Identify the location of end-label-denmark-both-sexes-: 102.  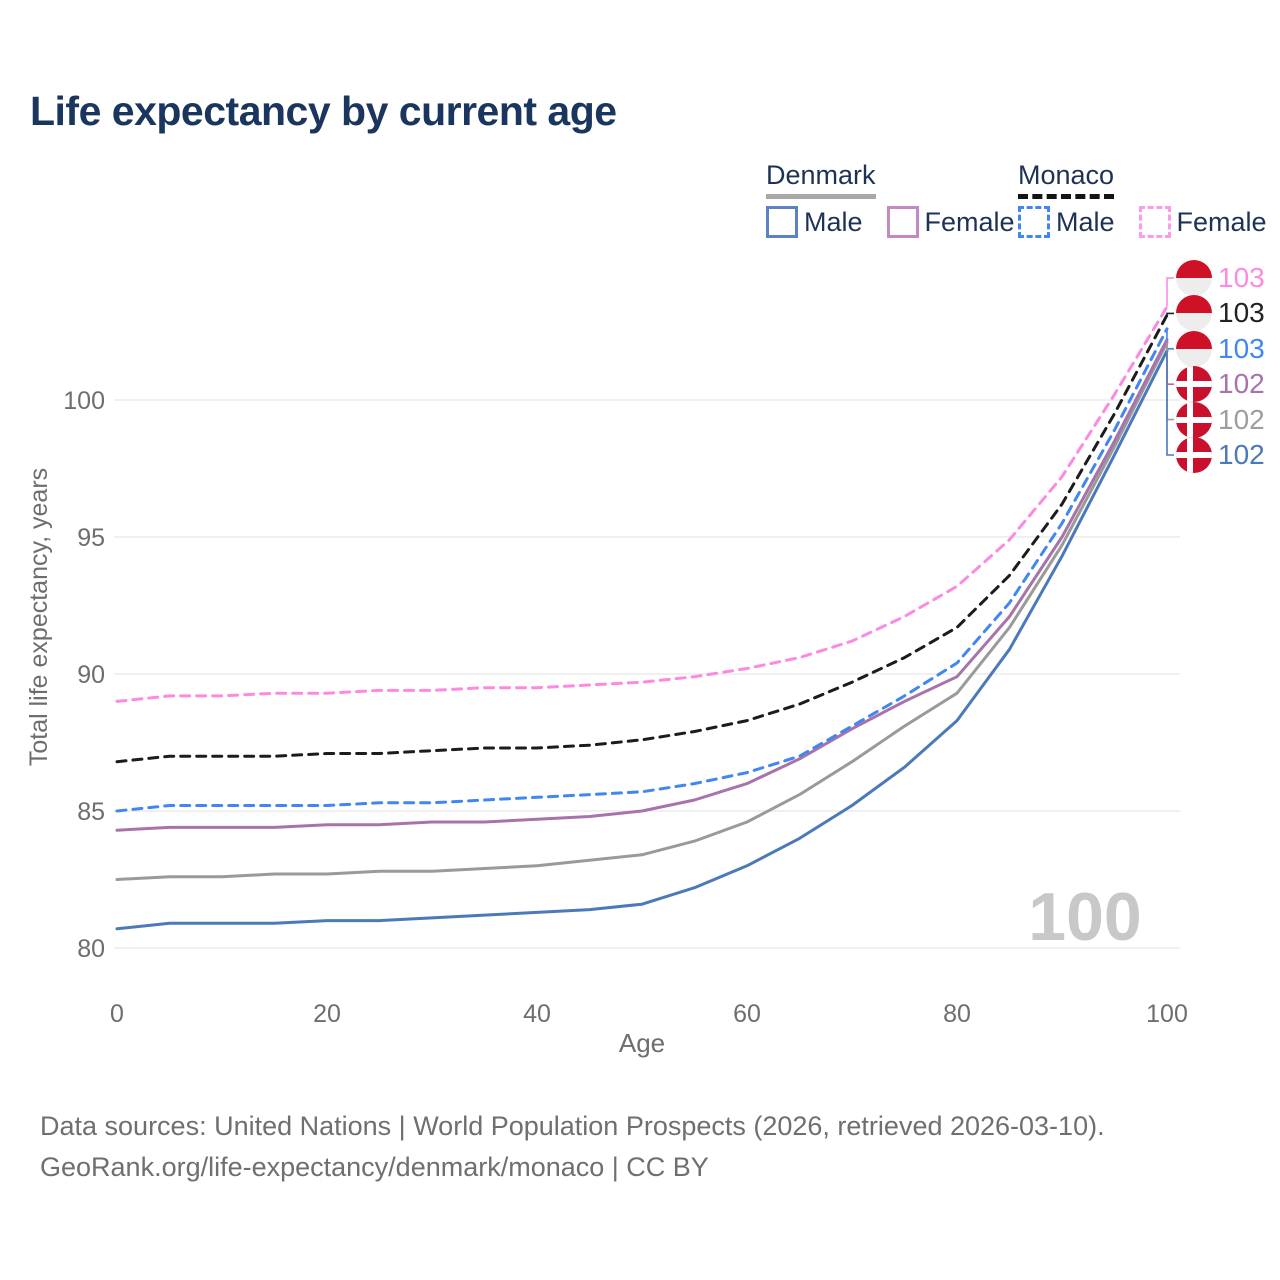
(1220, 419).